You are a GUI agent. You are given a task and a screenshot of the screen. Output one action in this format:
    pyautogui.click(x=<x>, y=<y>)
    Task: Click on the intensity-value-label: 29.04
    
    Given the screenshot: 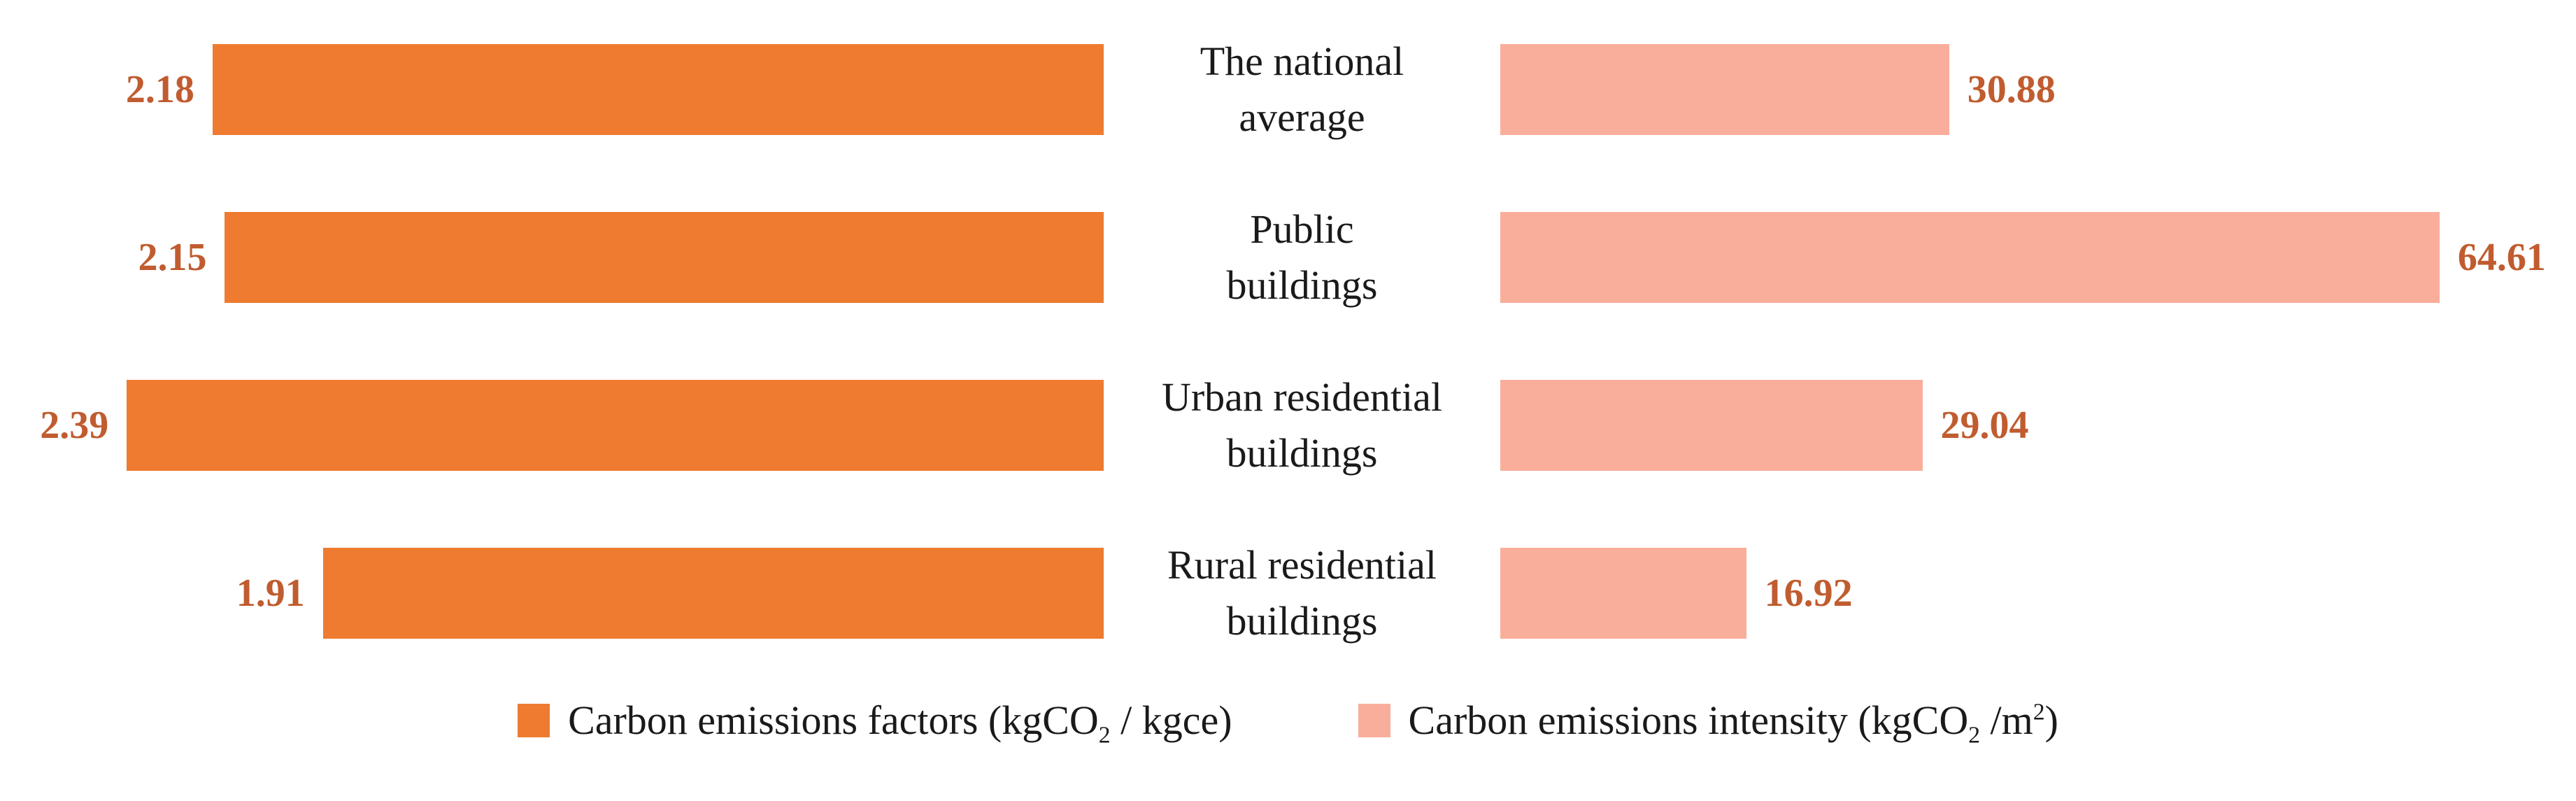 What is the action you would take?
    pyautogui.click(x=1984, y=425)
    